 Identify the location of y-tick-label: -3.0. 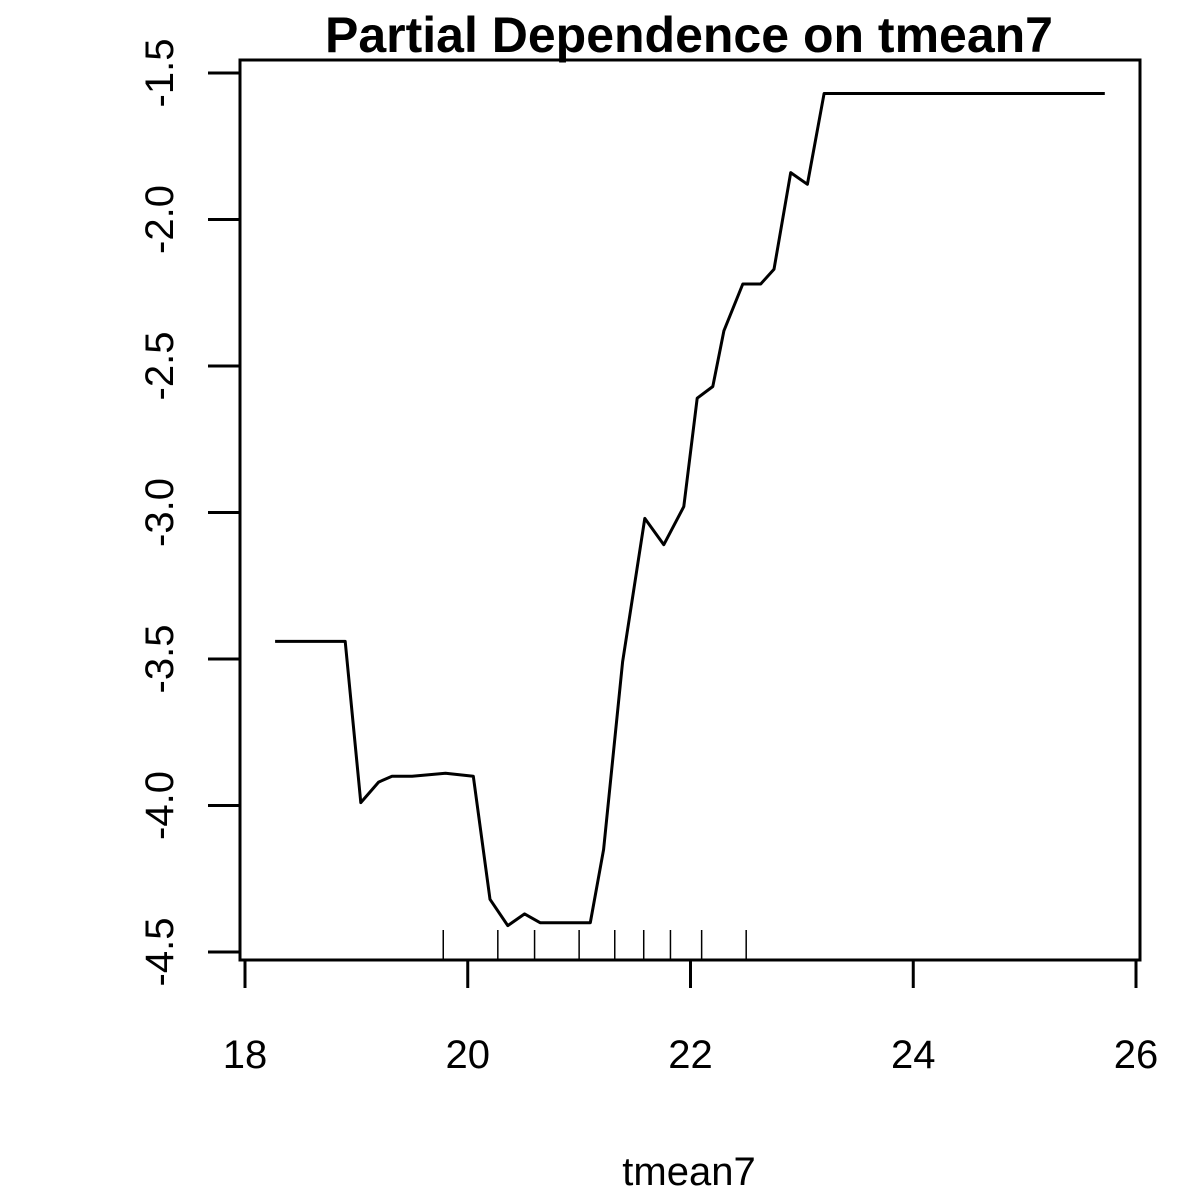
(160, 512).